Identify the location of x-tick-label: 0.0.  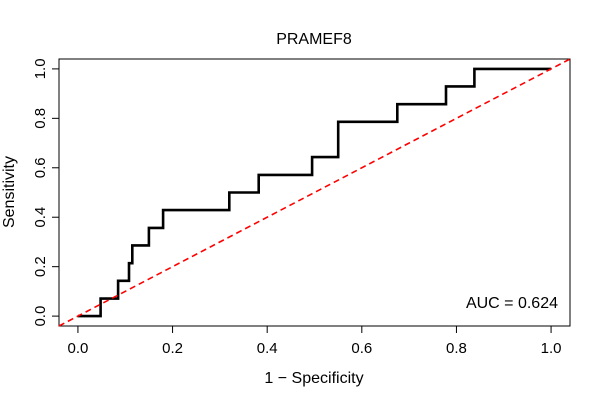
(77, 348).